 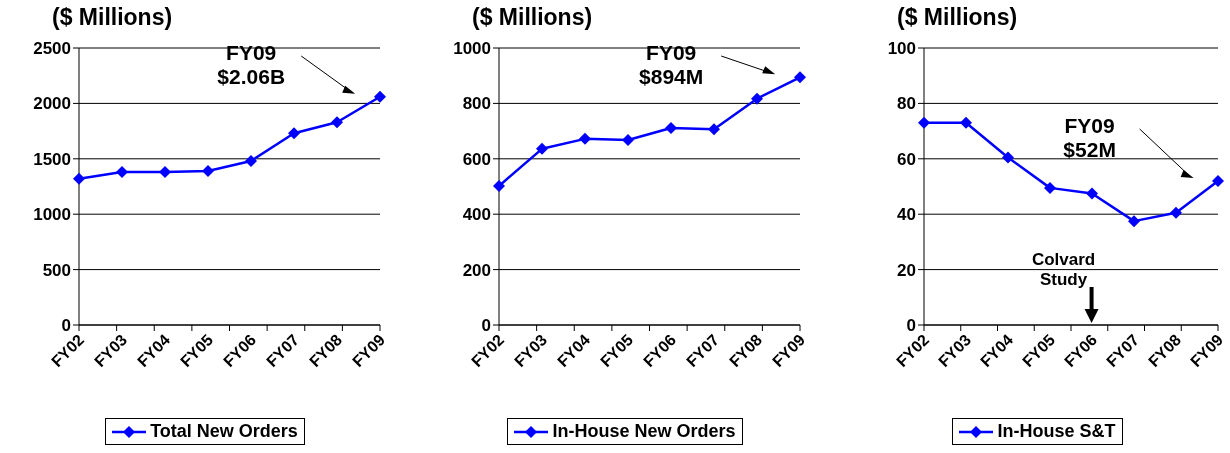 What do you see at coordinates (56, 270) in the screenshot?
I see `y-tick-label: 500` at bounding box center [56, 270].